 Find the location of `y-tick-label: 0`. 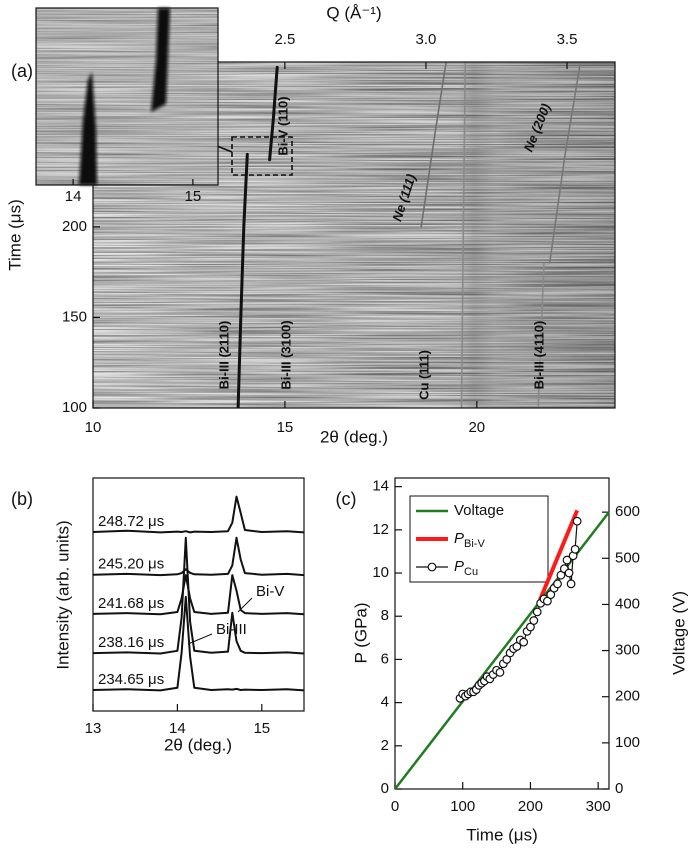

y-tick-label: 0 is located at coordinates (385, 788).